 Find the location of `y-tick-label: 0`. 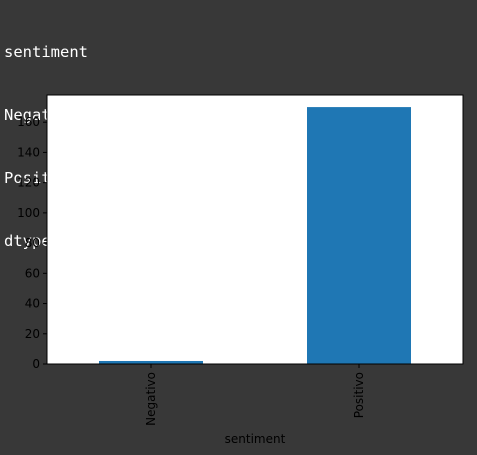

y-tick-label: 0 is located at coordinates (36, 364).